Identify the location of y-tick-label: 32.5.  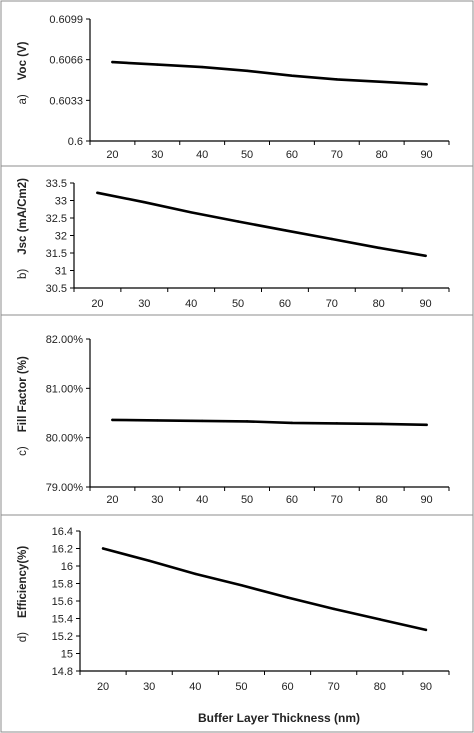
(56, 219).